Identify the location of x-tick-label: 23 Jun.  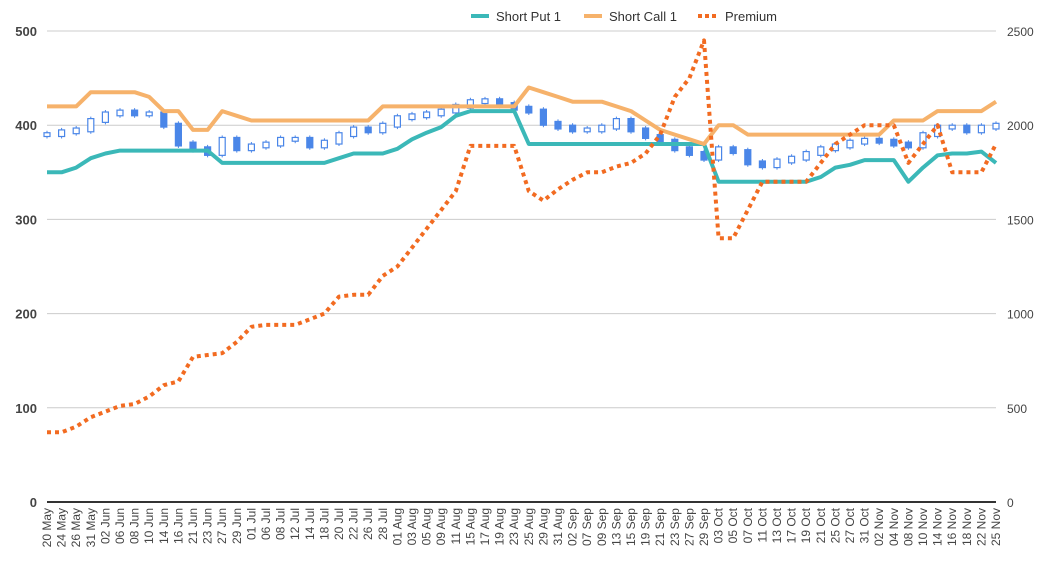
(208, 526).